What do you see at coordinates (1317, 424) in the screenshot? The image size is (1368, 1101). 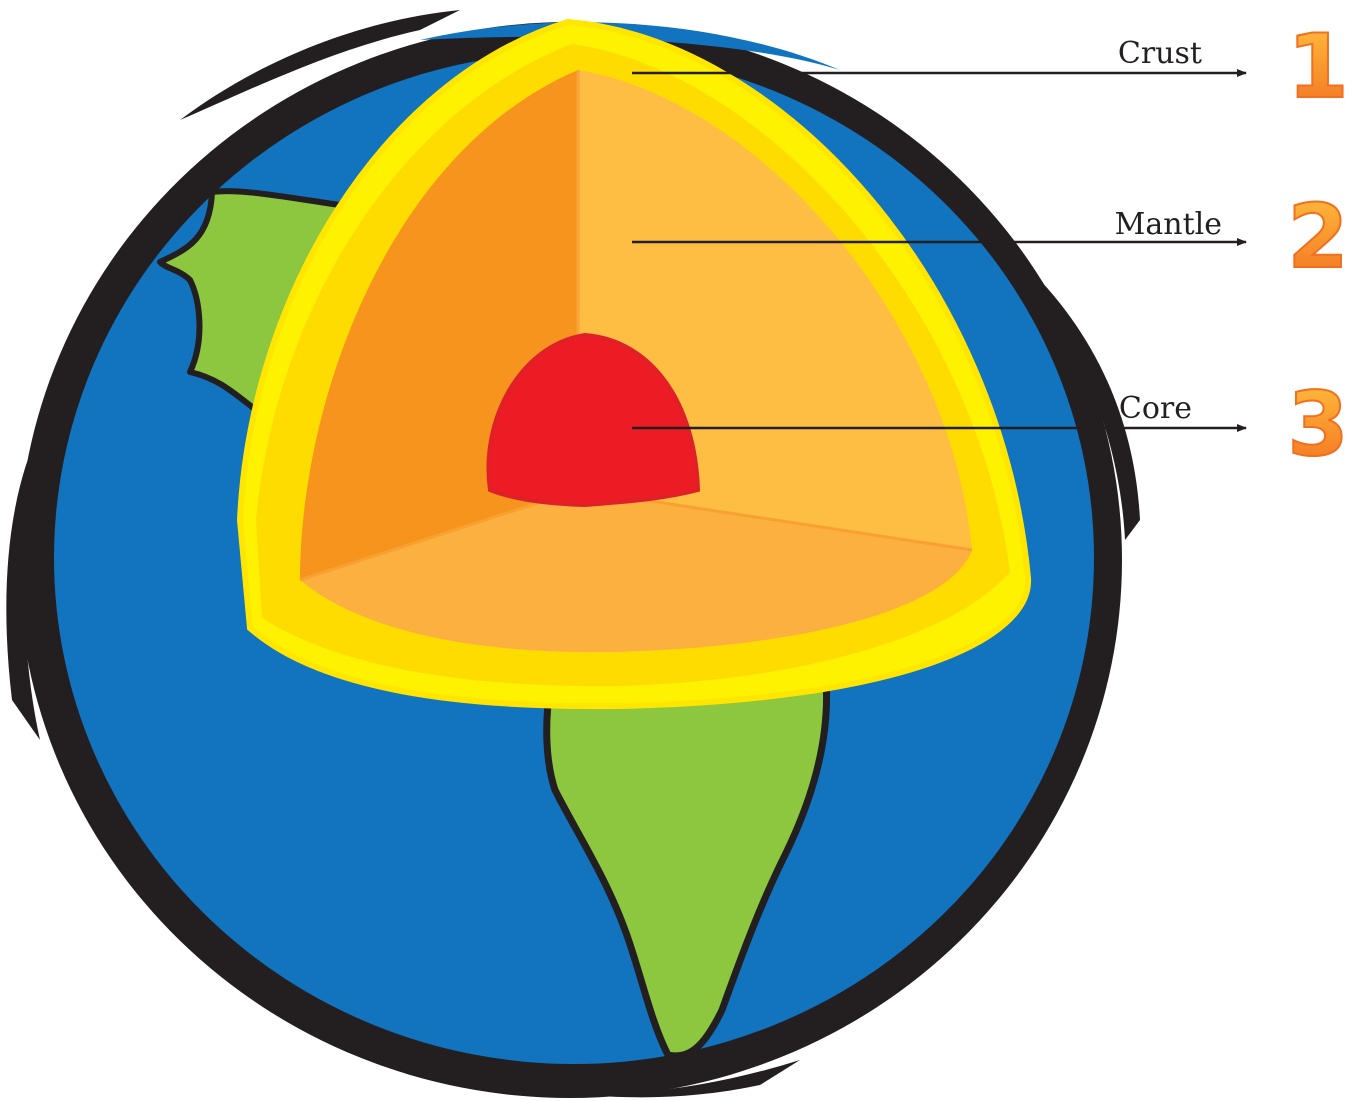 I see `core-number: 3` at bounding box center [1317, 424].